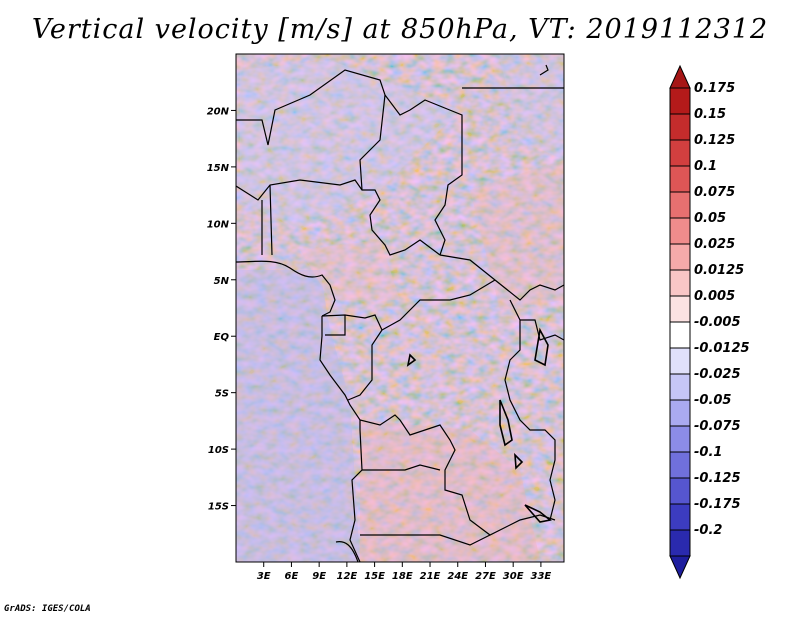  I want to click on lon-tick-label: 9E, so click(319, 576).